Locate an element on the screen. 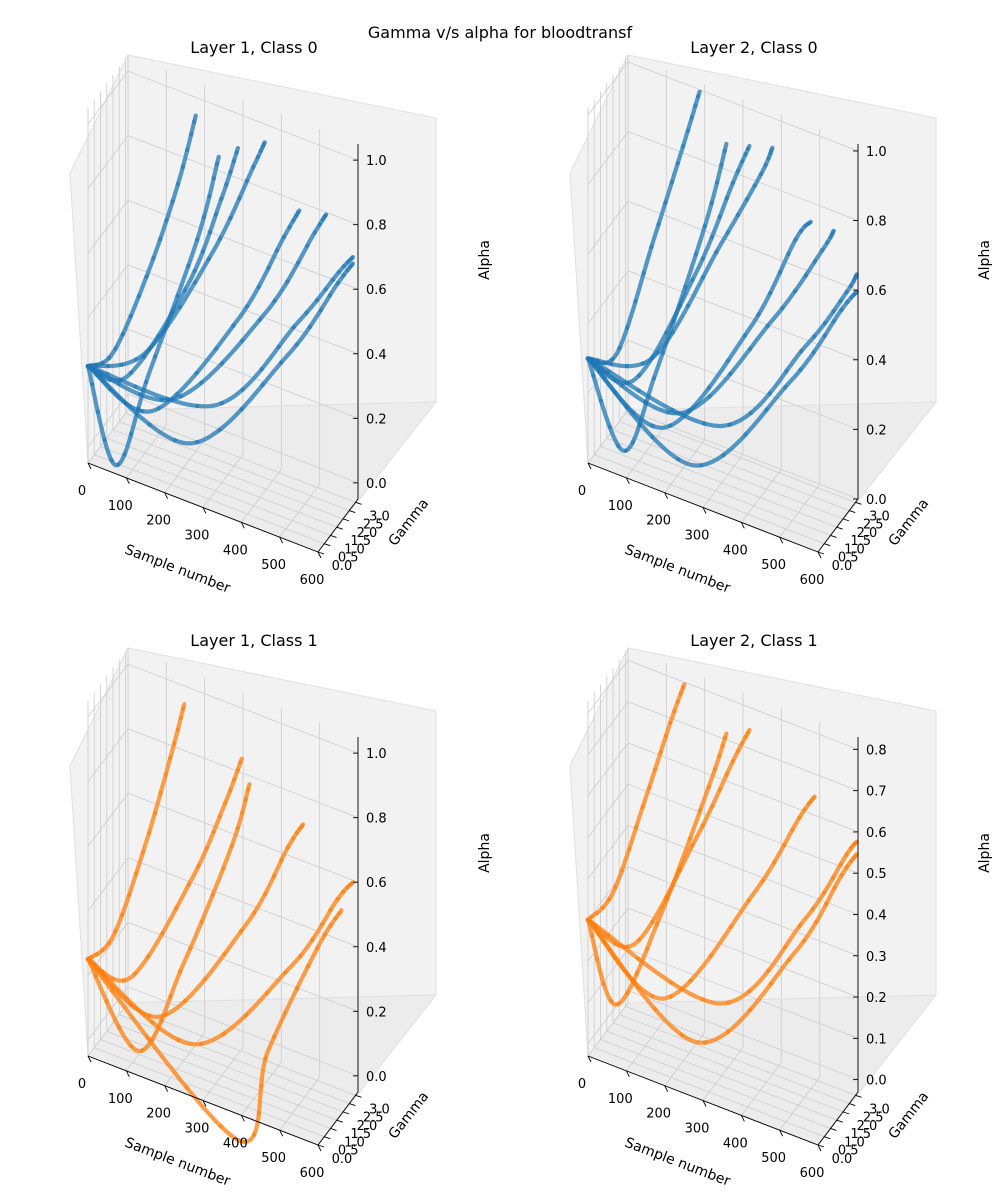  x-tick-label: 500 is located at coordinates (273, 565).